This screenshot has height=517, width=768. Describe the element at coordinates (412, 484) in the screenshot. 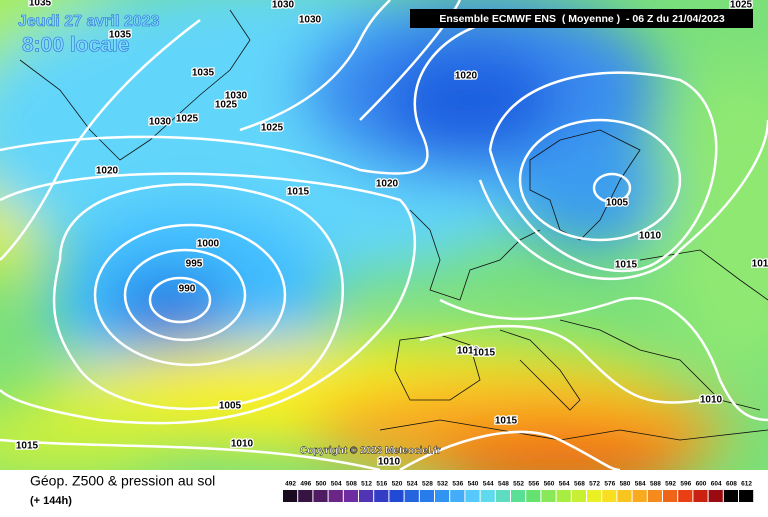

I see `scale-label: 524` at that location.